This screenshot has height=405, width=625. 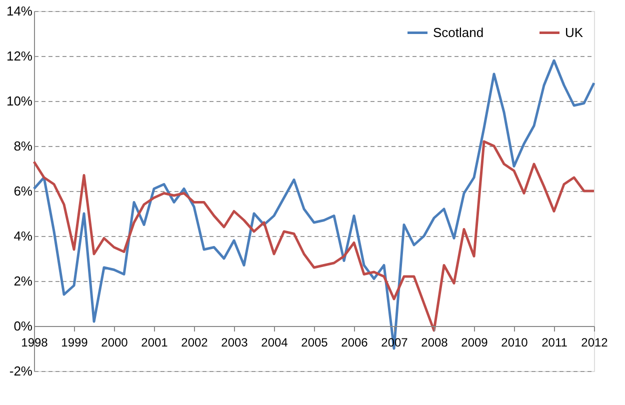 What do you see at coordinates (434, 343) in the screenshot?
I see `x-tick-label: 2008` at bounding box center [434, 343].